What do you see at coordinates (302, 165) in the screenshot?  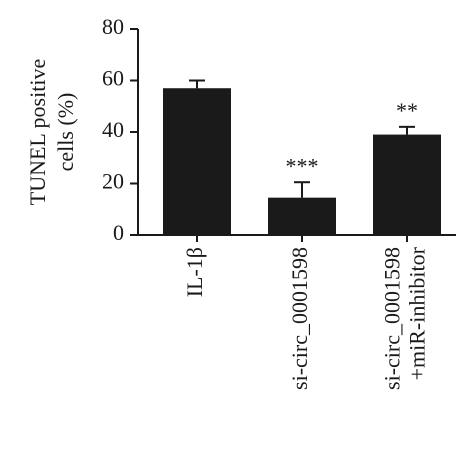 I see `significance-label: ***` at bounding box center [302, 165].